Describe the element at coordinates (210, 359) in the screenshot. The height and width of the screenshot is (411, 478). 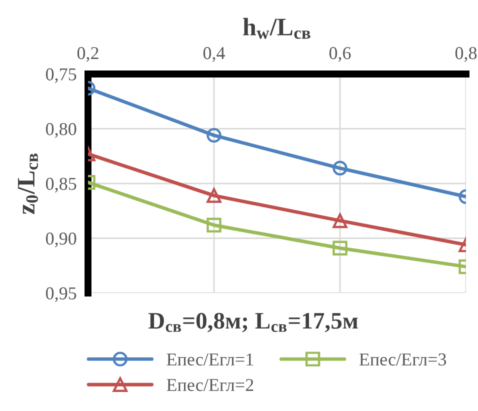
I see `legend-label: Епес/Егл=1` at that location.